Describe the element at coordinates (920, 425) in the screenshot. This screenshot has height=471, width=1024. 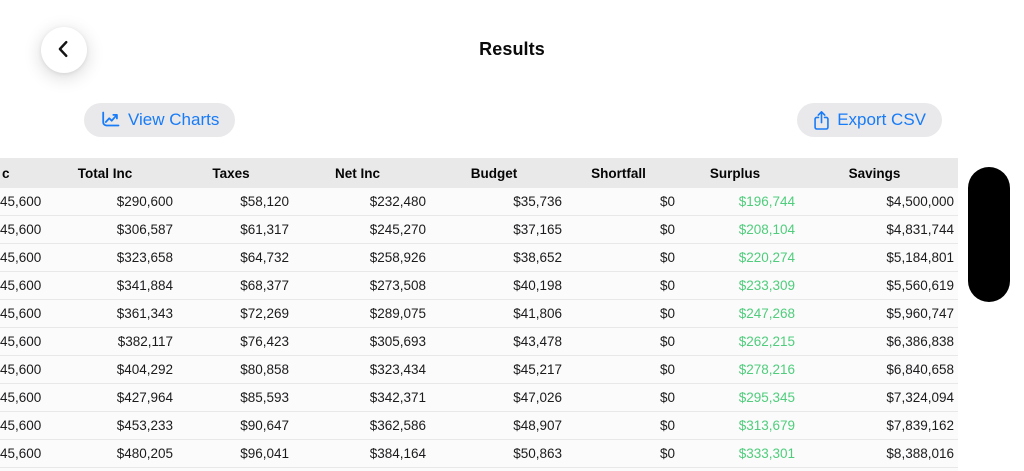
I see `cell-savings: $7,839,162` at that location.